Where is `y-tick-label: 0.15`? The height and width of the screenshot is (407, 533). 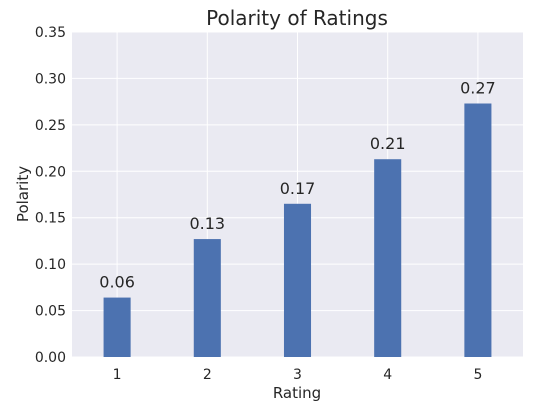 y-tick-label: 0.15 is located at coordinates (50, 219).